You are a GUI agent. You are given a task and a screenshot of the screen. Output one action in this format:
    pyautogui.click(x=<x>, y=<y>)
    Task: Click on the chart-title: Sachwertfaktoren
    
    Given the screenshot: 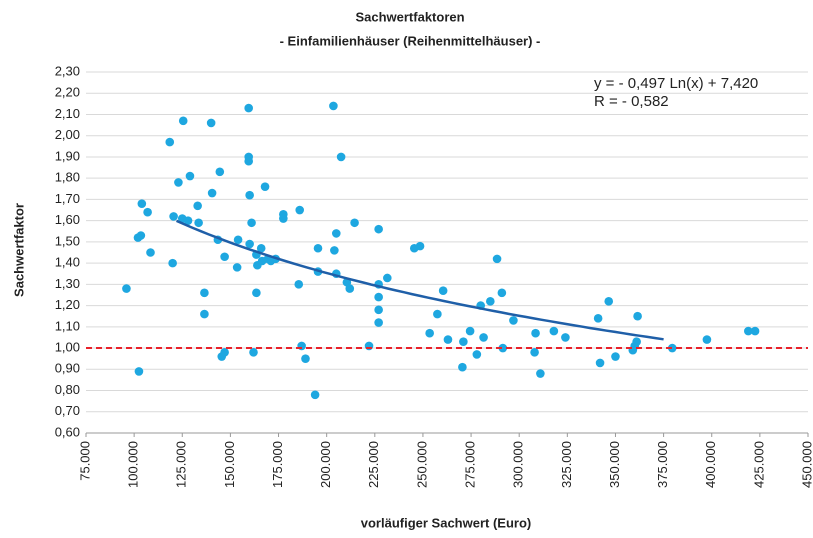 What is the action you would take?
    pyautogui.click(x=409, y=16)
    